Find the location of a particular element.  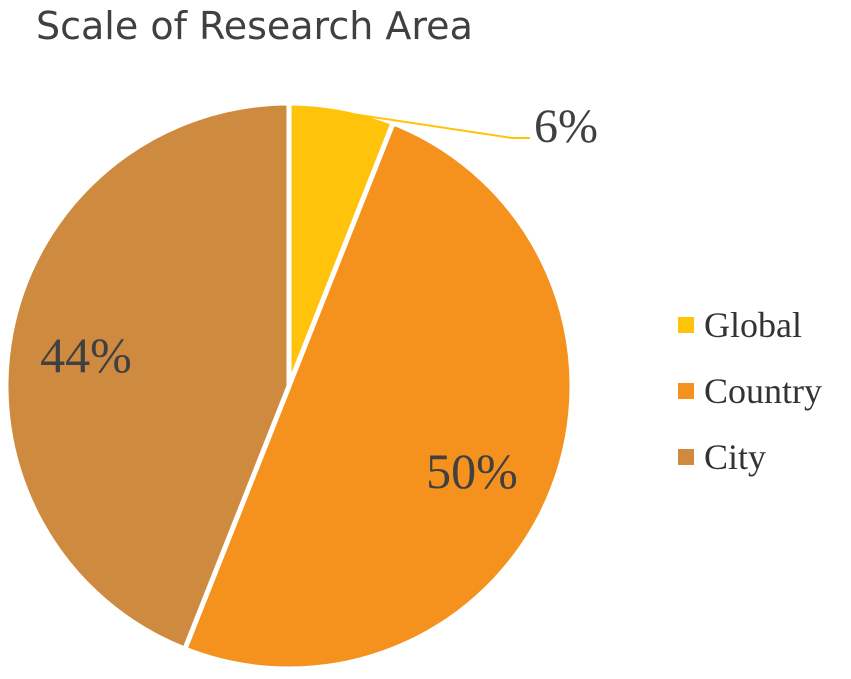

data-label-global: 6% is located at coordinates (566, 126).